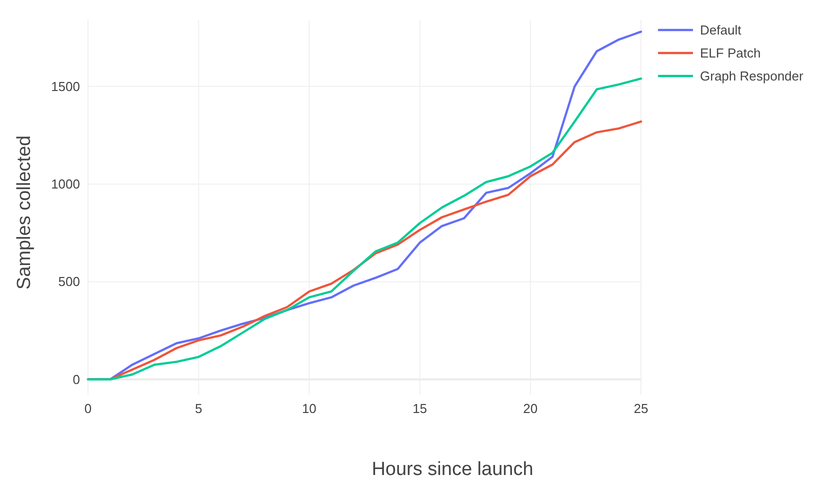 Image resolution: width=820 pixels, height=481 pixels. I want to click on y-tick-label: 1000, so click(65, 184).